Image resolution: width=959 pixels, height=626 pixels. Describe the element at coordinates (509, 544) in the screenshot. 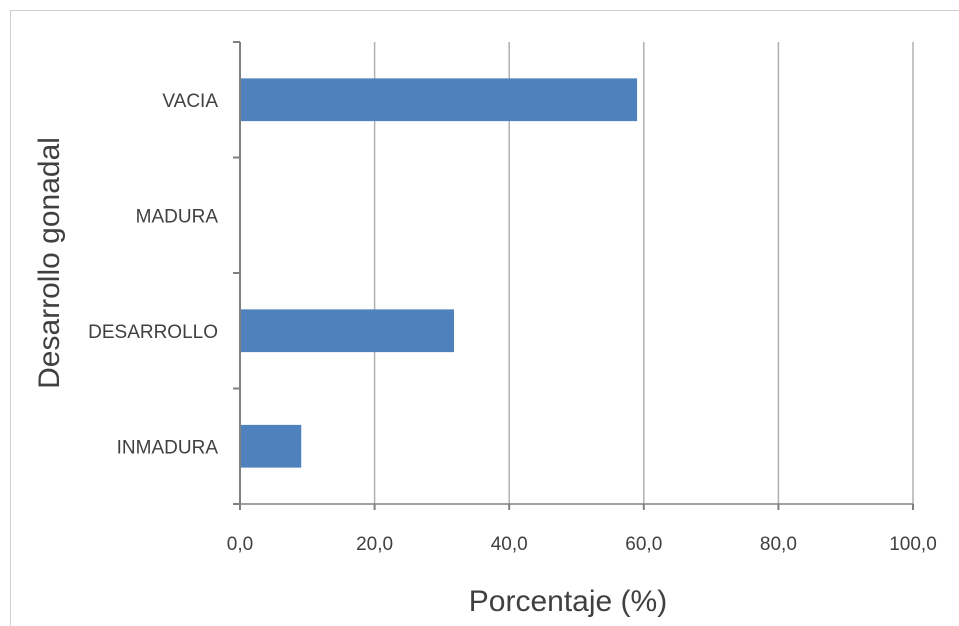

I see `x-tick-label: 40,0` at that location.